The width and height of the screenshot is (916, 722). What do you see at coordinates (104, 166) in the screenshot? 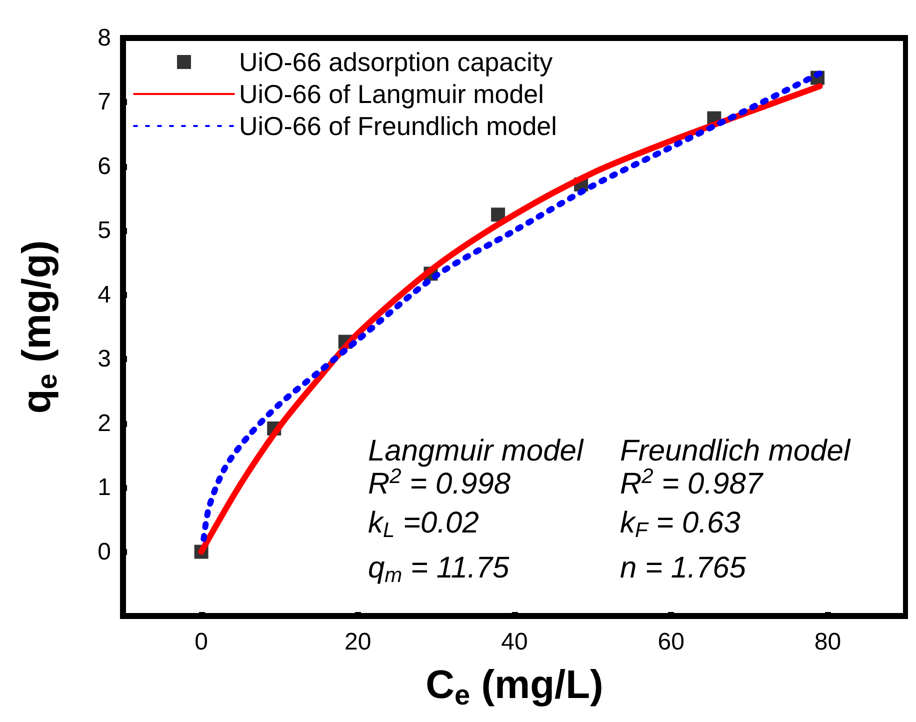
I see `y-tick-label: 6` at bounding box center [104, 166].